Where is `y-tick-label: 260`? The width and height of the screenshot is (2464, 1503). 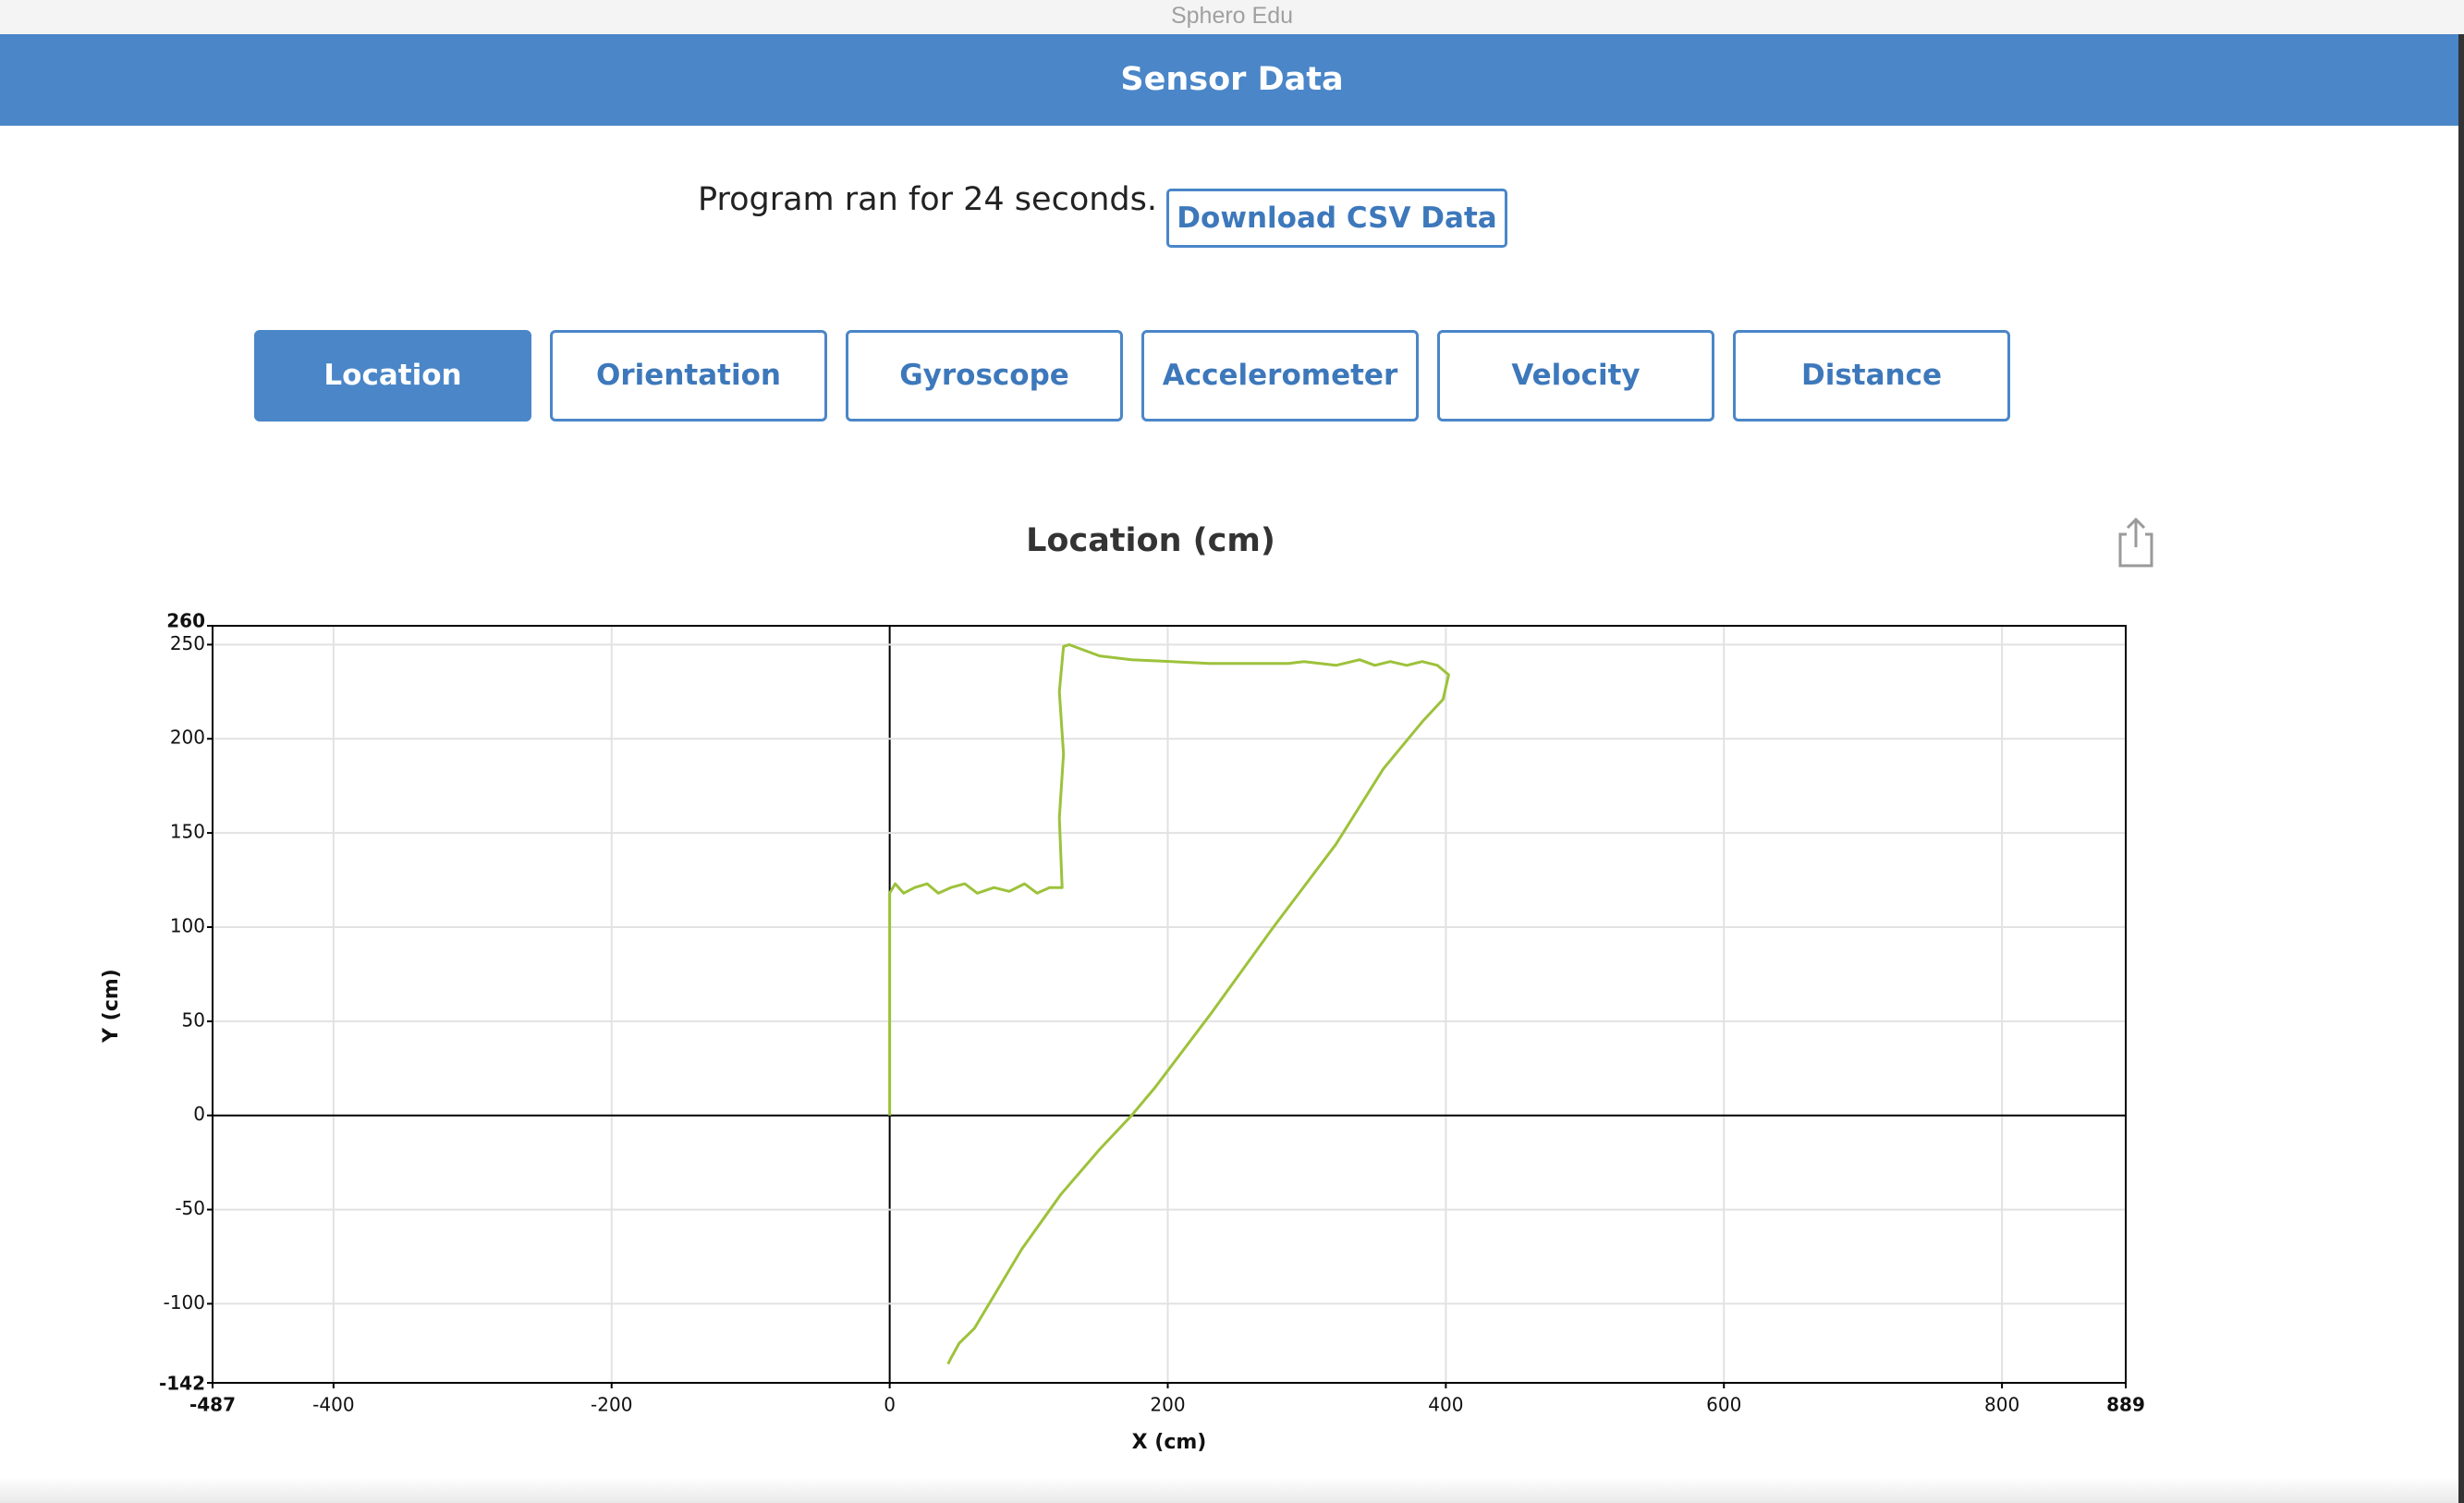
y-tick-label: 260 is located at coordinates (185, 621).